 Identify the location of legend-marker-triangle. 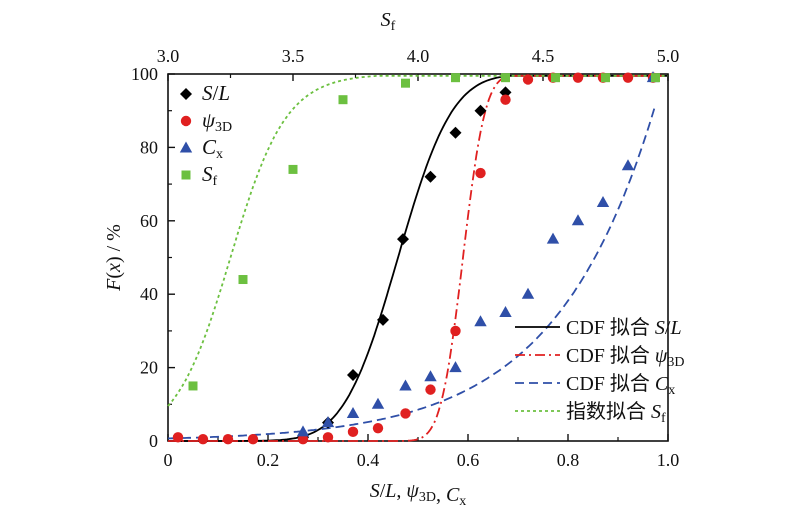
(186, 147).